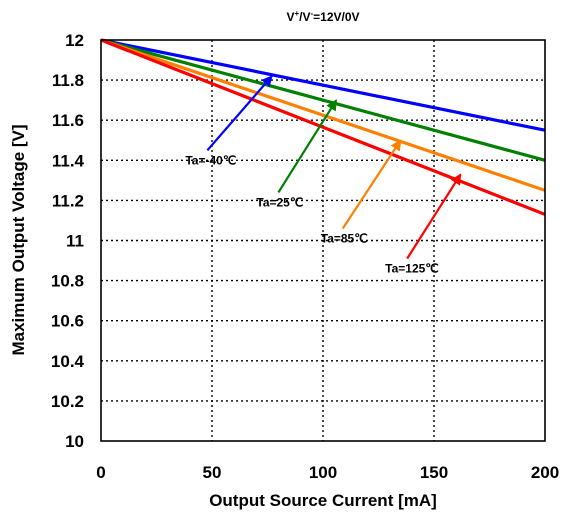 The image size is (565, 518). Describe the element at coordinates (279, 202) in the screenshot. I see `series-label: Ta=25℃` at that location.